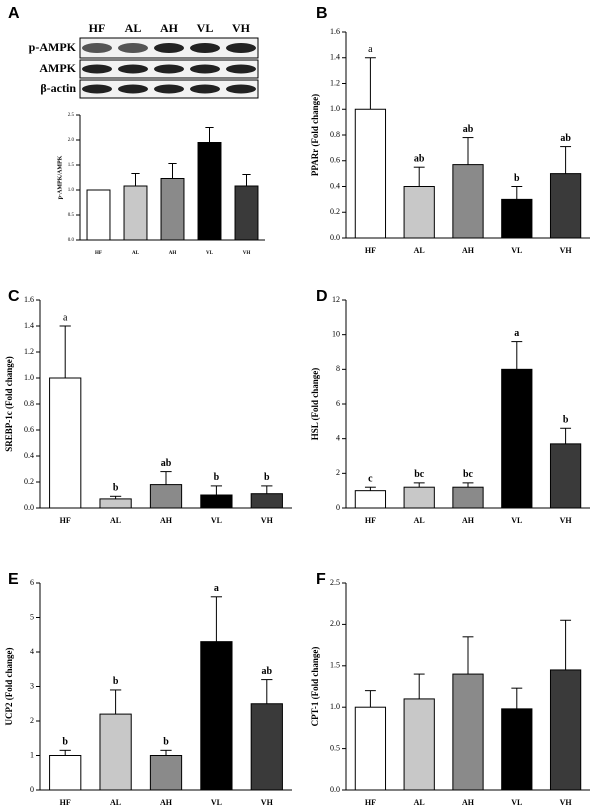 The height and width of the screenshot is (807, 600). I want to click on y-tick-label: 1.4, so click(29, 325).